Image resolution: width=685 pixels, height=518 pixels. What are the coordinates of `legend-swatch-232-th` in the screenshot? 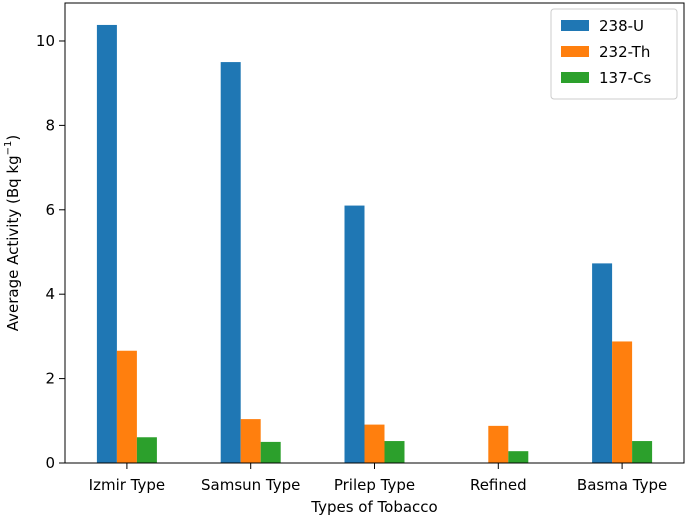 It's located at (575, 51).